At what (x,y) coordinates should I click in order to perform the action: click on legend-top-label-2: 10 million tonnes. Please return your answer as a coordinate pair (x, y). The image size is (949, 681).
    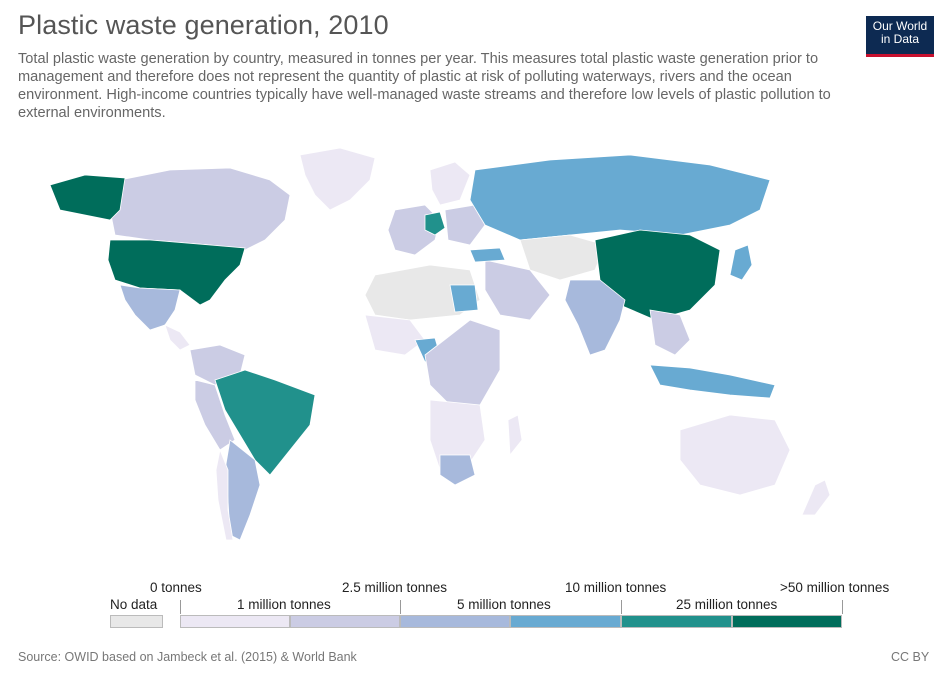
    Looking at the image, I should click on (616, 587).